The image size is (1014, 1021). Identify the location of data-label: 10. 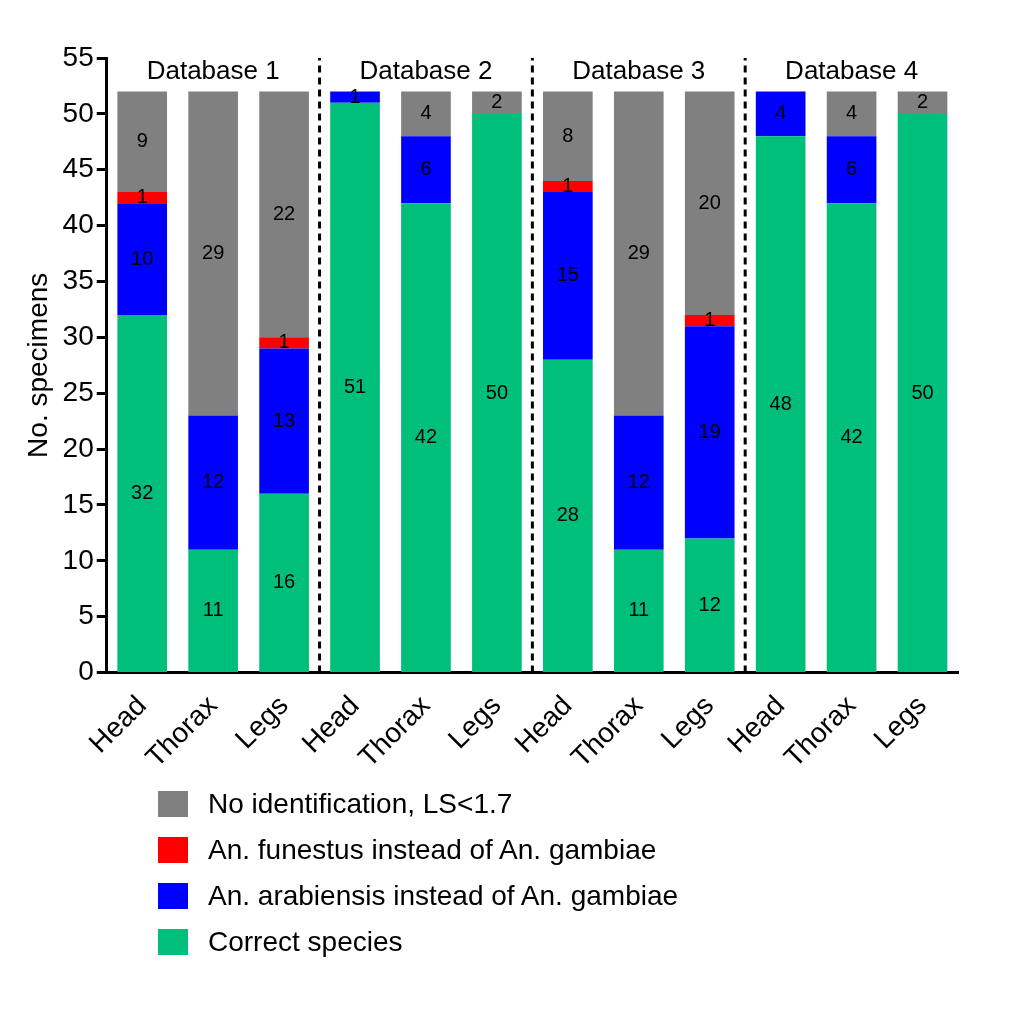
(142, 257).